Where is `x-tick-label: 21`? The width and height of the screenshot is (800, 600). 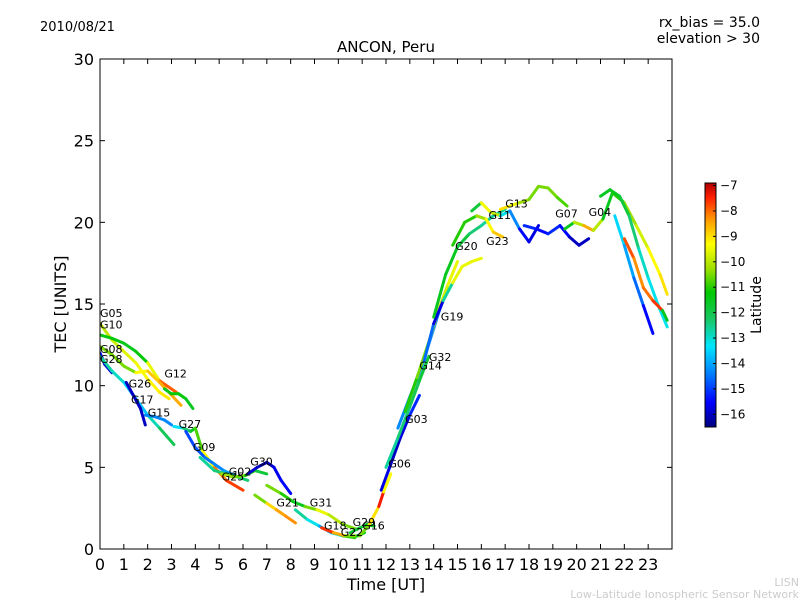 x-tick-label: 21 is located at coordinates (600, 564).